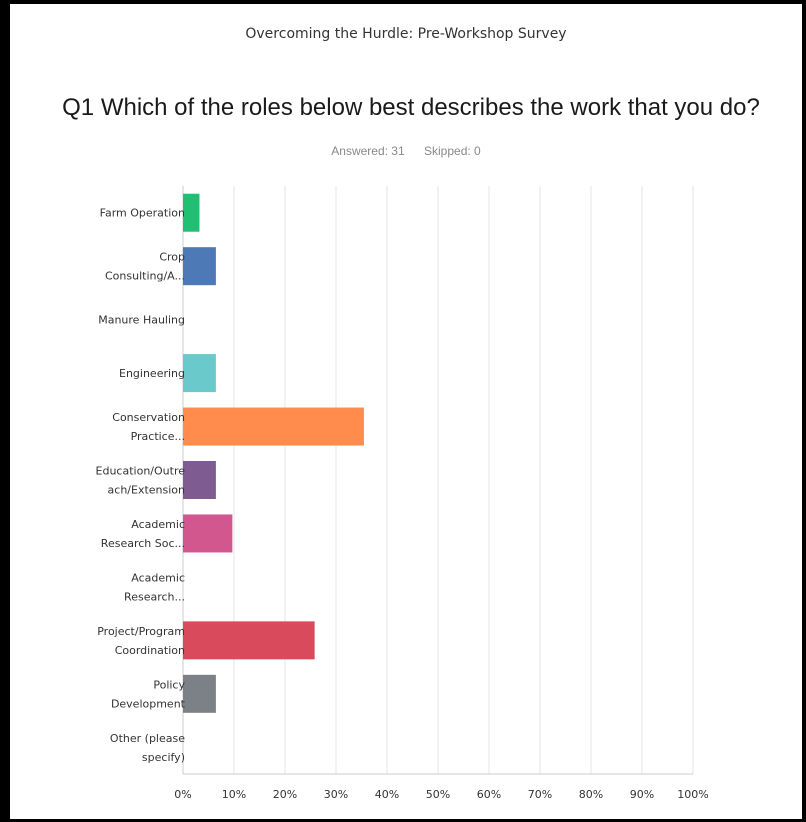 The width and height of the screenshot is (806, 822). I want to click on x-tick-label: 50%, so click(438, 794).